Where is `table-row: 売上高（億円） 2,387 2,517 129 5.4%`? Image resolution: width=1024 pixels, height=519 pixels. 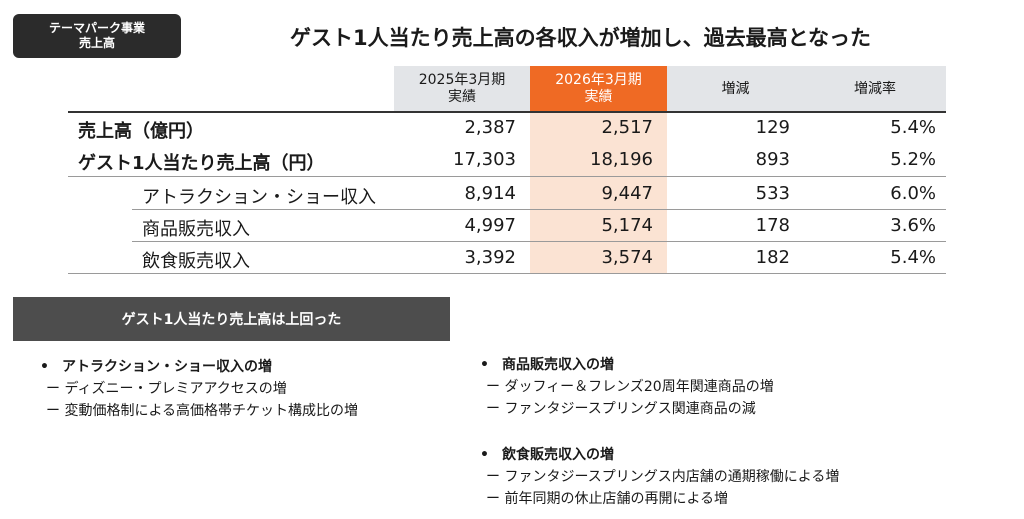 table-row: 売上高（億円） 2,387 2,517 129 5.4% is located at coordinates (507, 128).